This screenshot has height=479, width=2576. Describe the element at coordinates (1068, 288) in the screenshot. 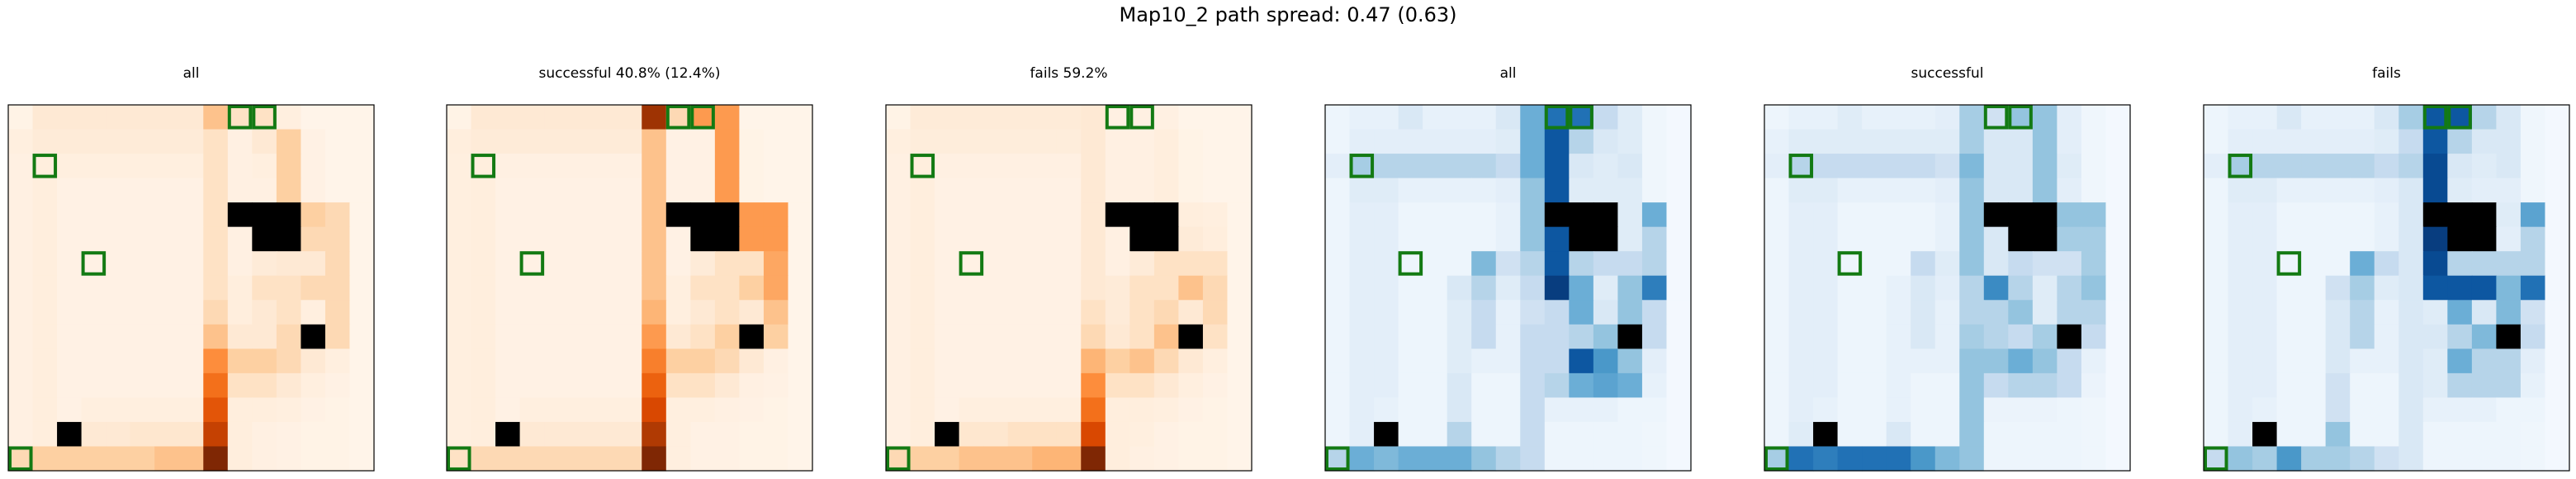

I see `axes-frame` at that location.